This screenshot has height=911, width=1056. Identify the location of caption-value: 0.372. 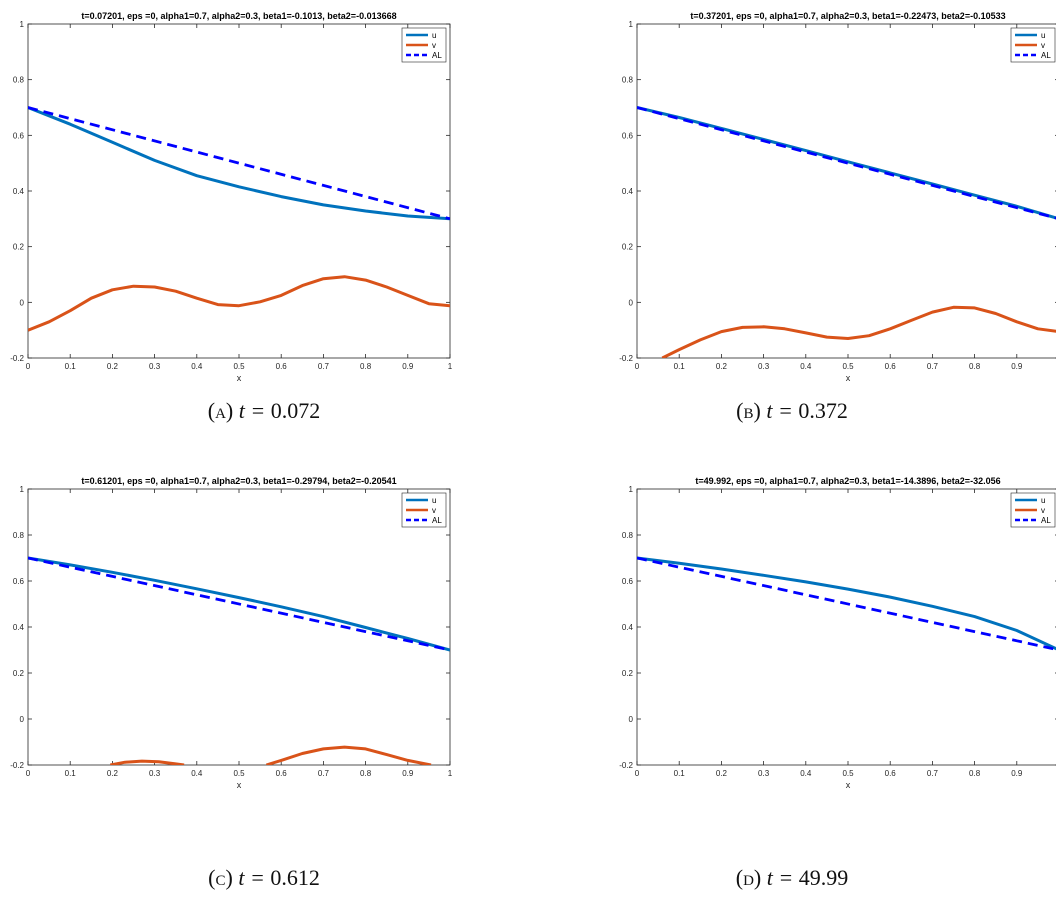
(823, 410).